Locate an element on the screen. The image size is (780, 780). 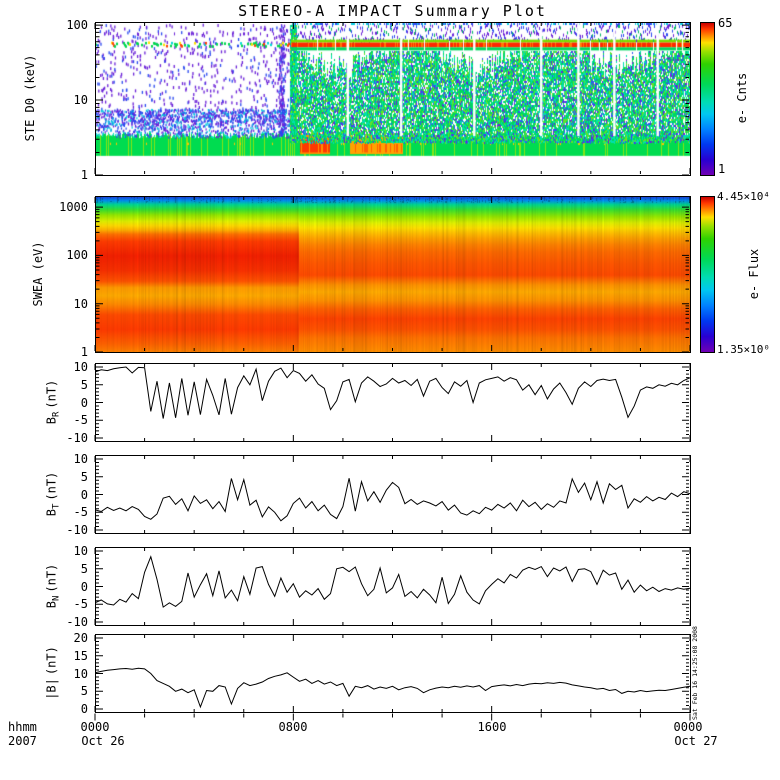
colorbar-swea-title: e- Flux is located at coordinates (754, 274).